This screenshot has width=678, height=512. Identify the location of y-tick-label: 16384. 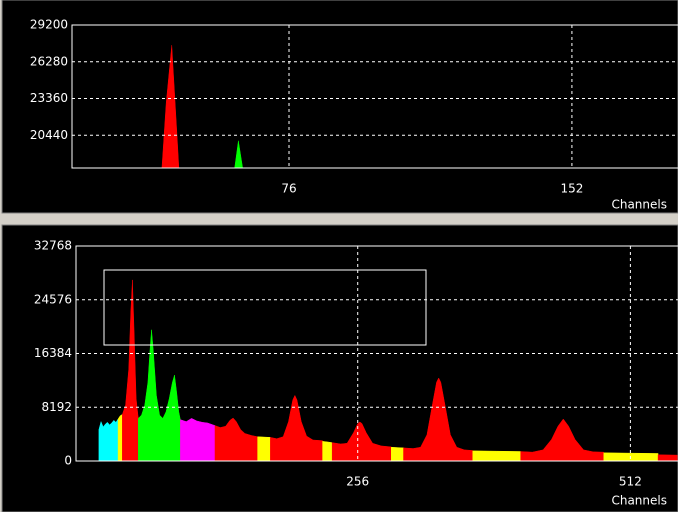
(53, 353).